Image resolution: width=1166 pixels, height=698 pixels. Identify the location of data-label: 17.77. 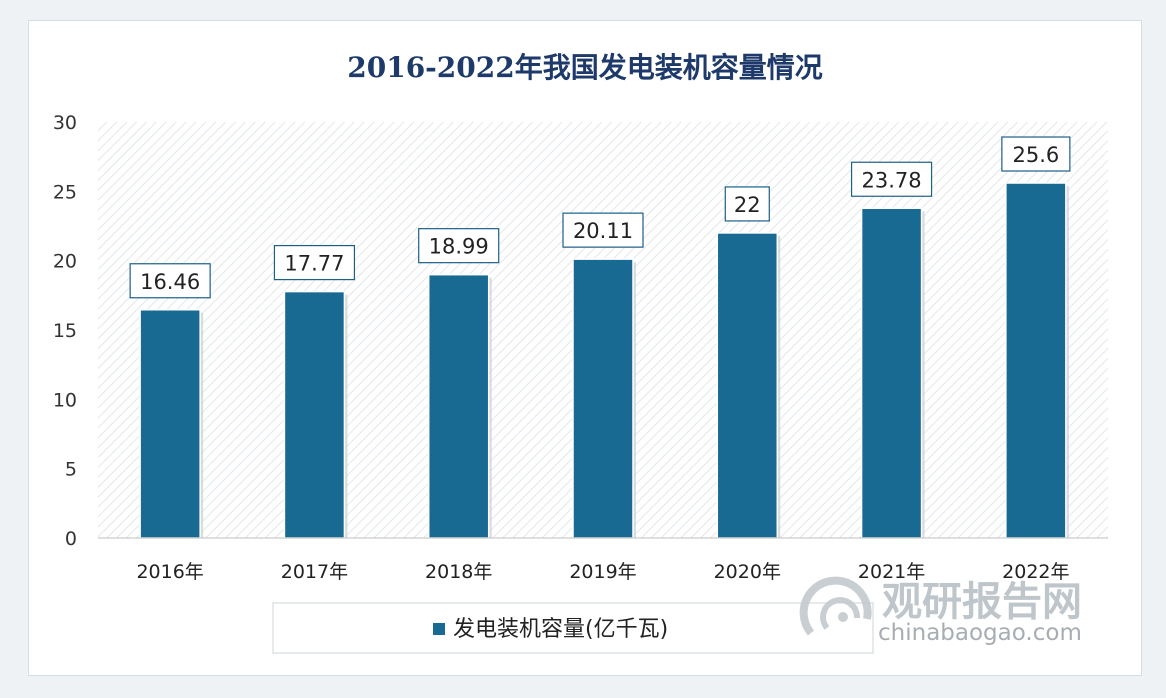
(314, 264).